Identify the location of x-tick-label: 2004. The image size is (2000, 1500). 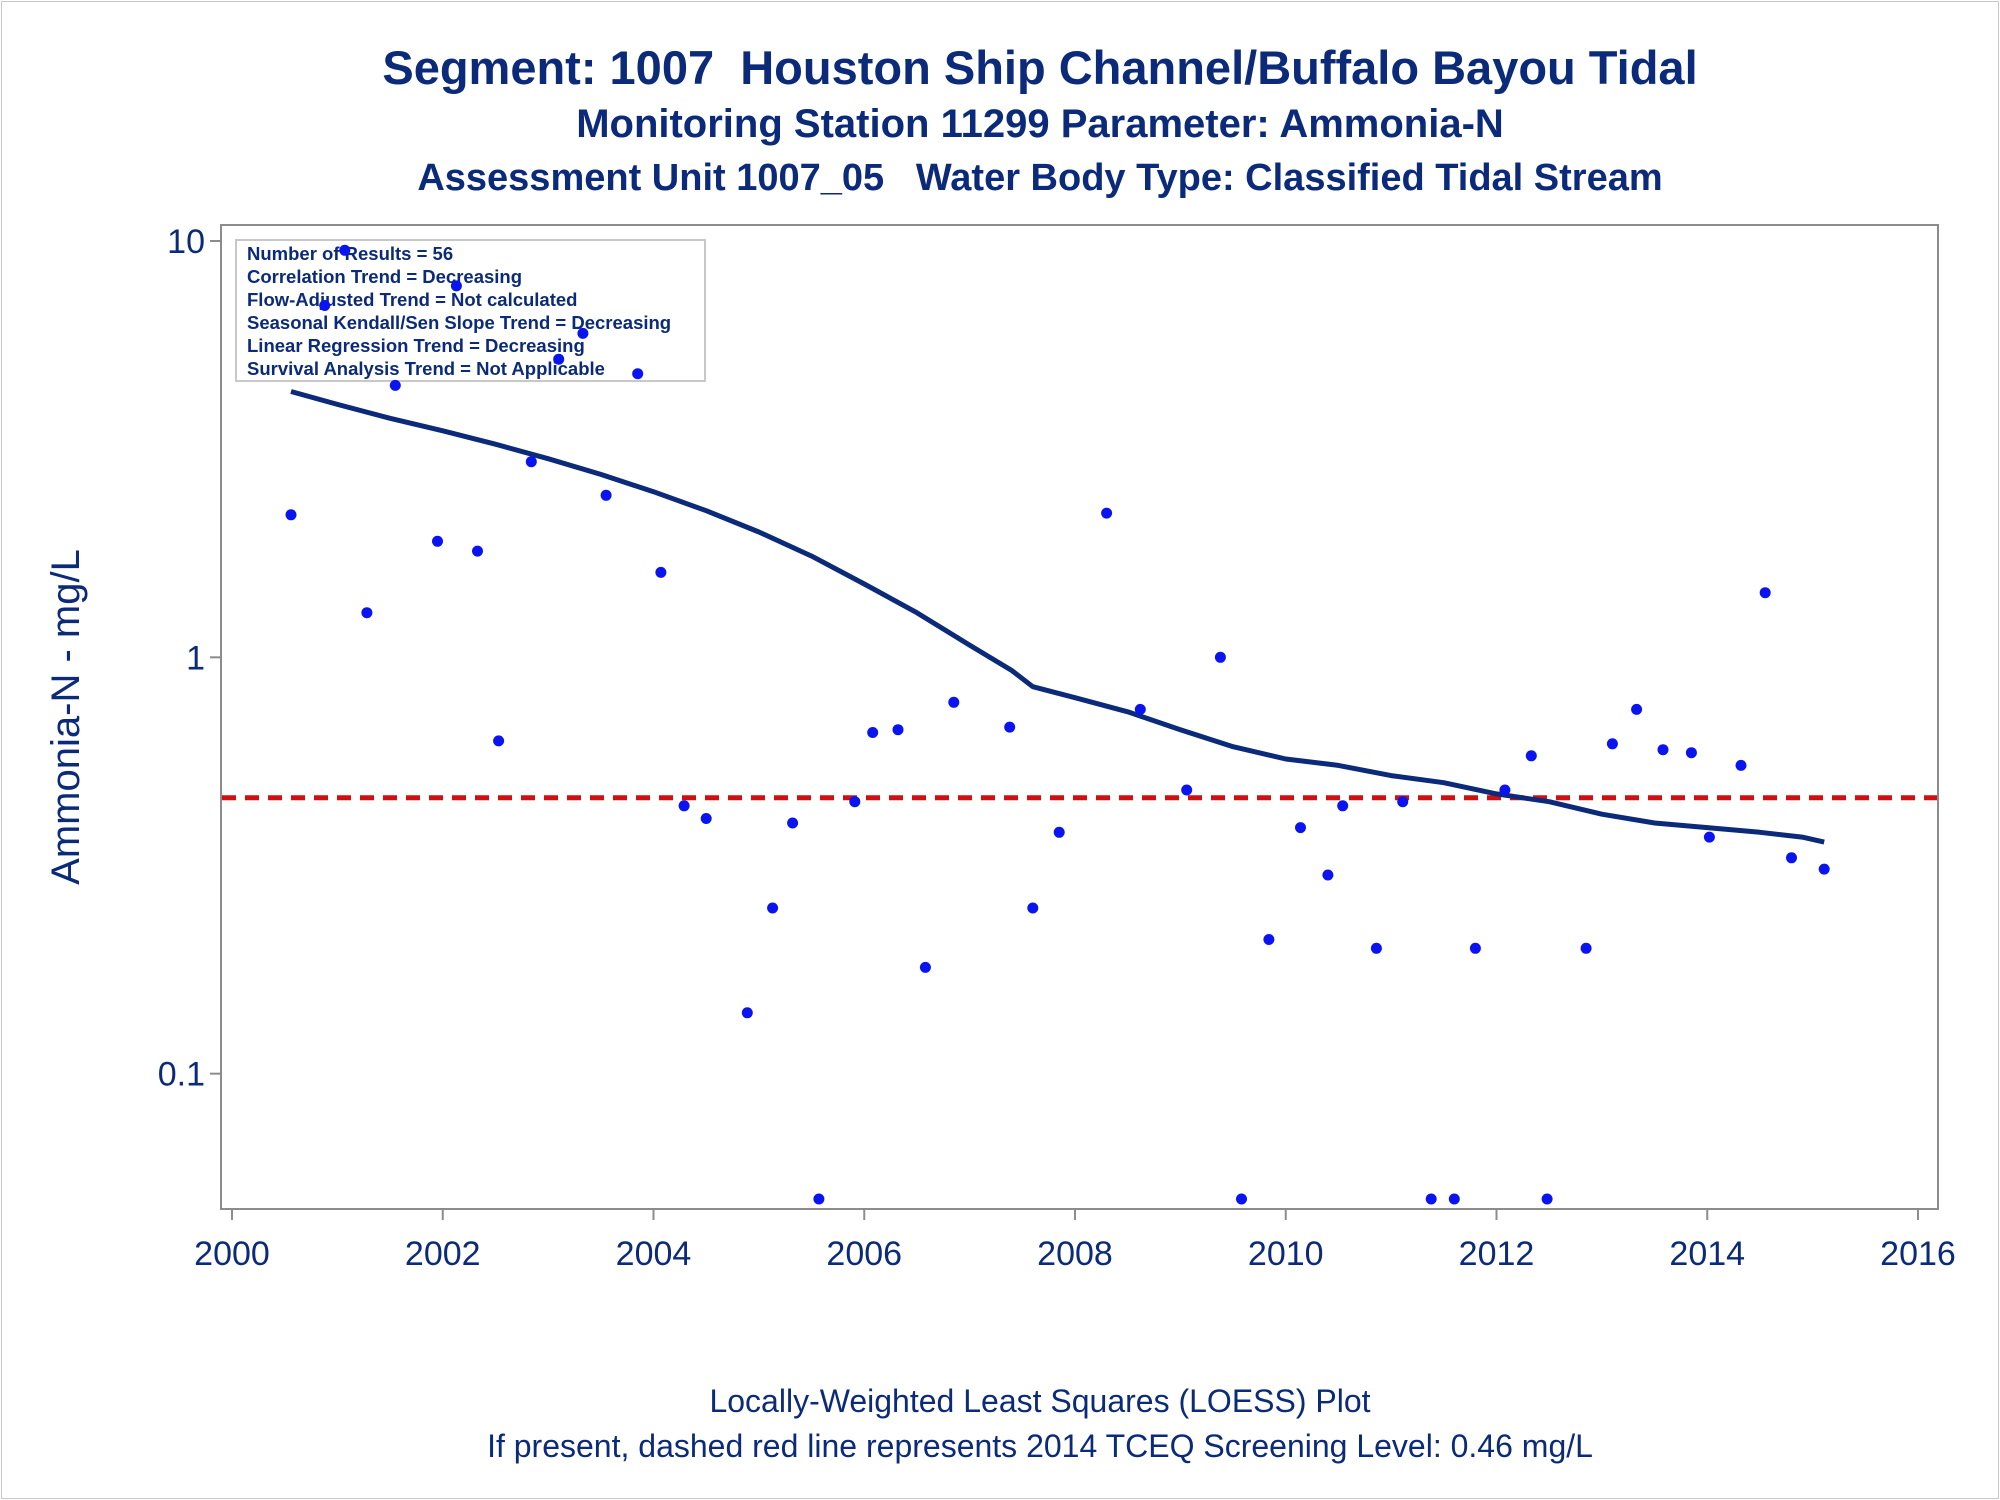
(654, 1254).